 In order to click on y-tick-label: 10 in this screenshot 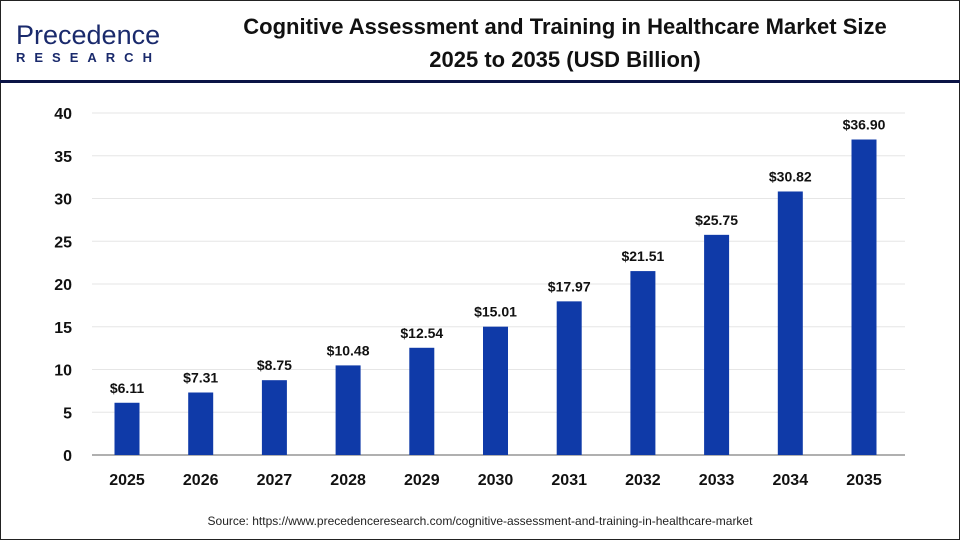, I will do `click(63, 371)`.